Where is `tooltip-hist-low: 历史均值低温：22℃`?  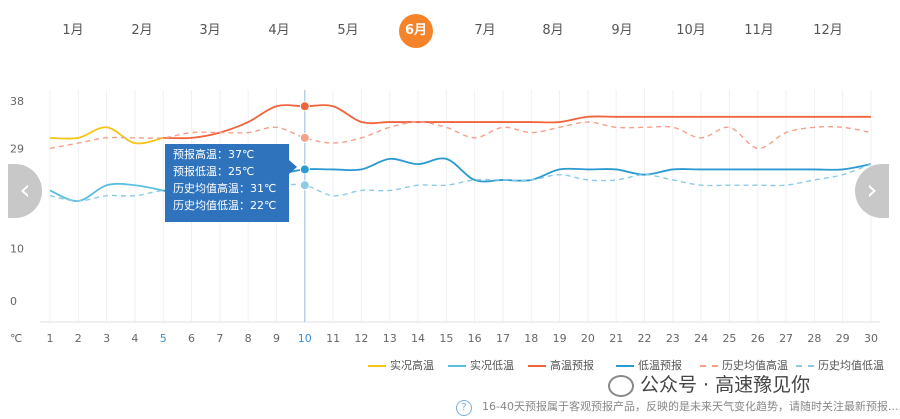
tooltip-hist-low: 历史均值低温：22℃ is located at coordinates (225, 205).